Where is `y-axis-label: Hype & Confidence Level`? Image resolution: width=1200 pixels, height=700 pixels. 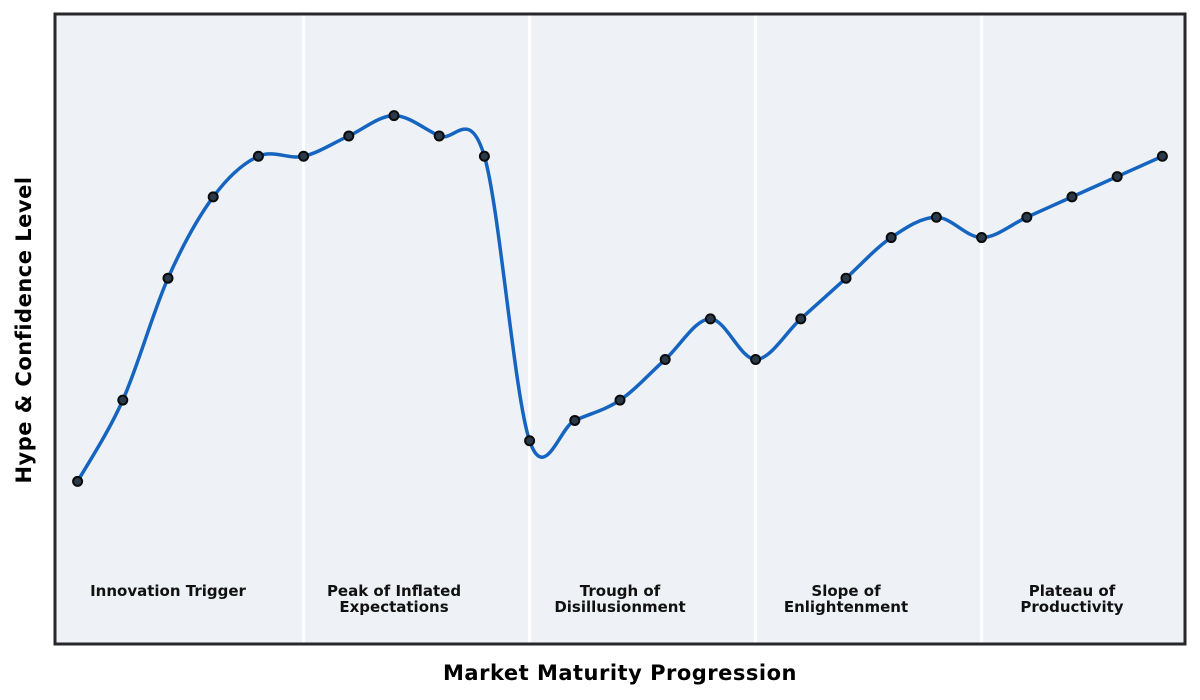
y-axis-label: Hype & Confidence Level is located at coordinates (24, 330).